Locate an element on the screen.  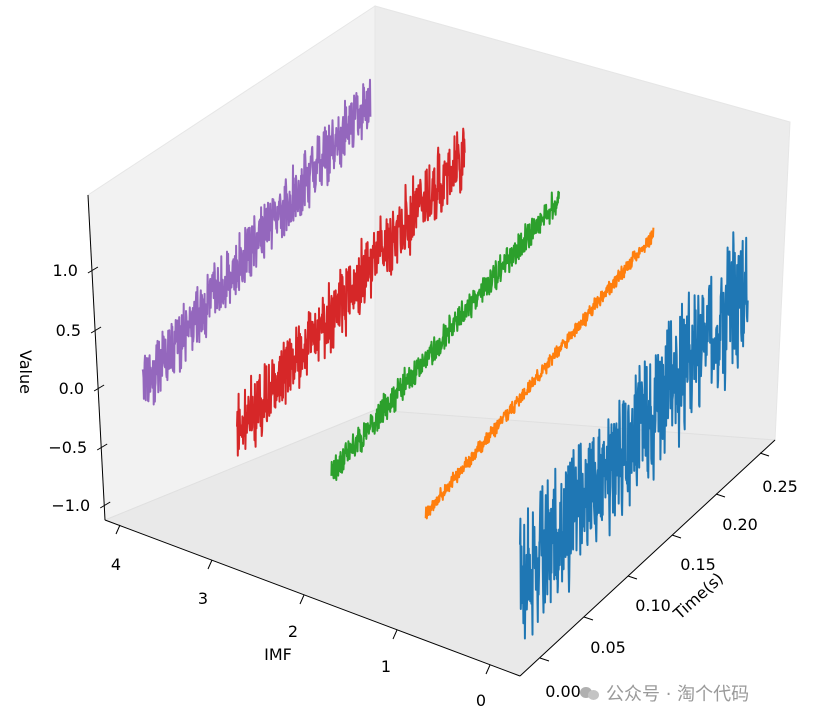
imf-axis-label: IMF is located at coordinates (278, 654).